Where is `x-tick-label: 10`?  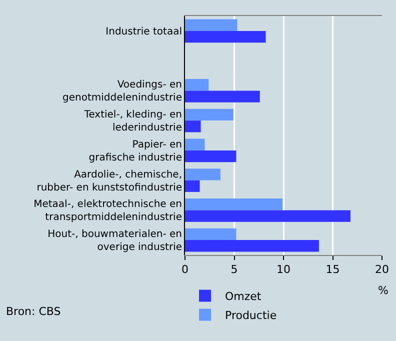 x-tick-label: 10 is located at coordinates (283, 269).